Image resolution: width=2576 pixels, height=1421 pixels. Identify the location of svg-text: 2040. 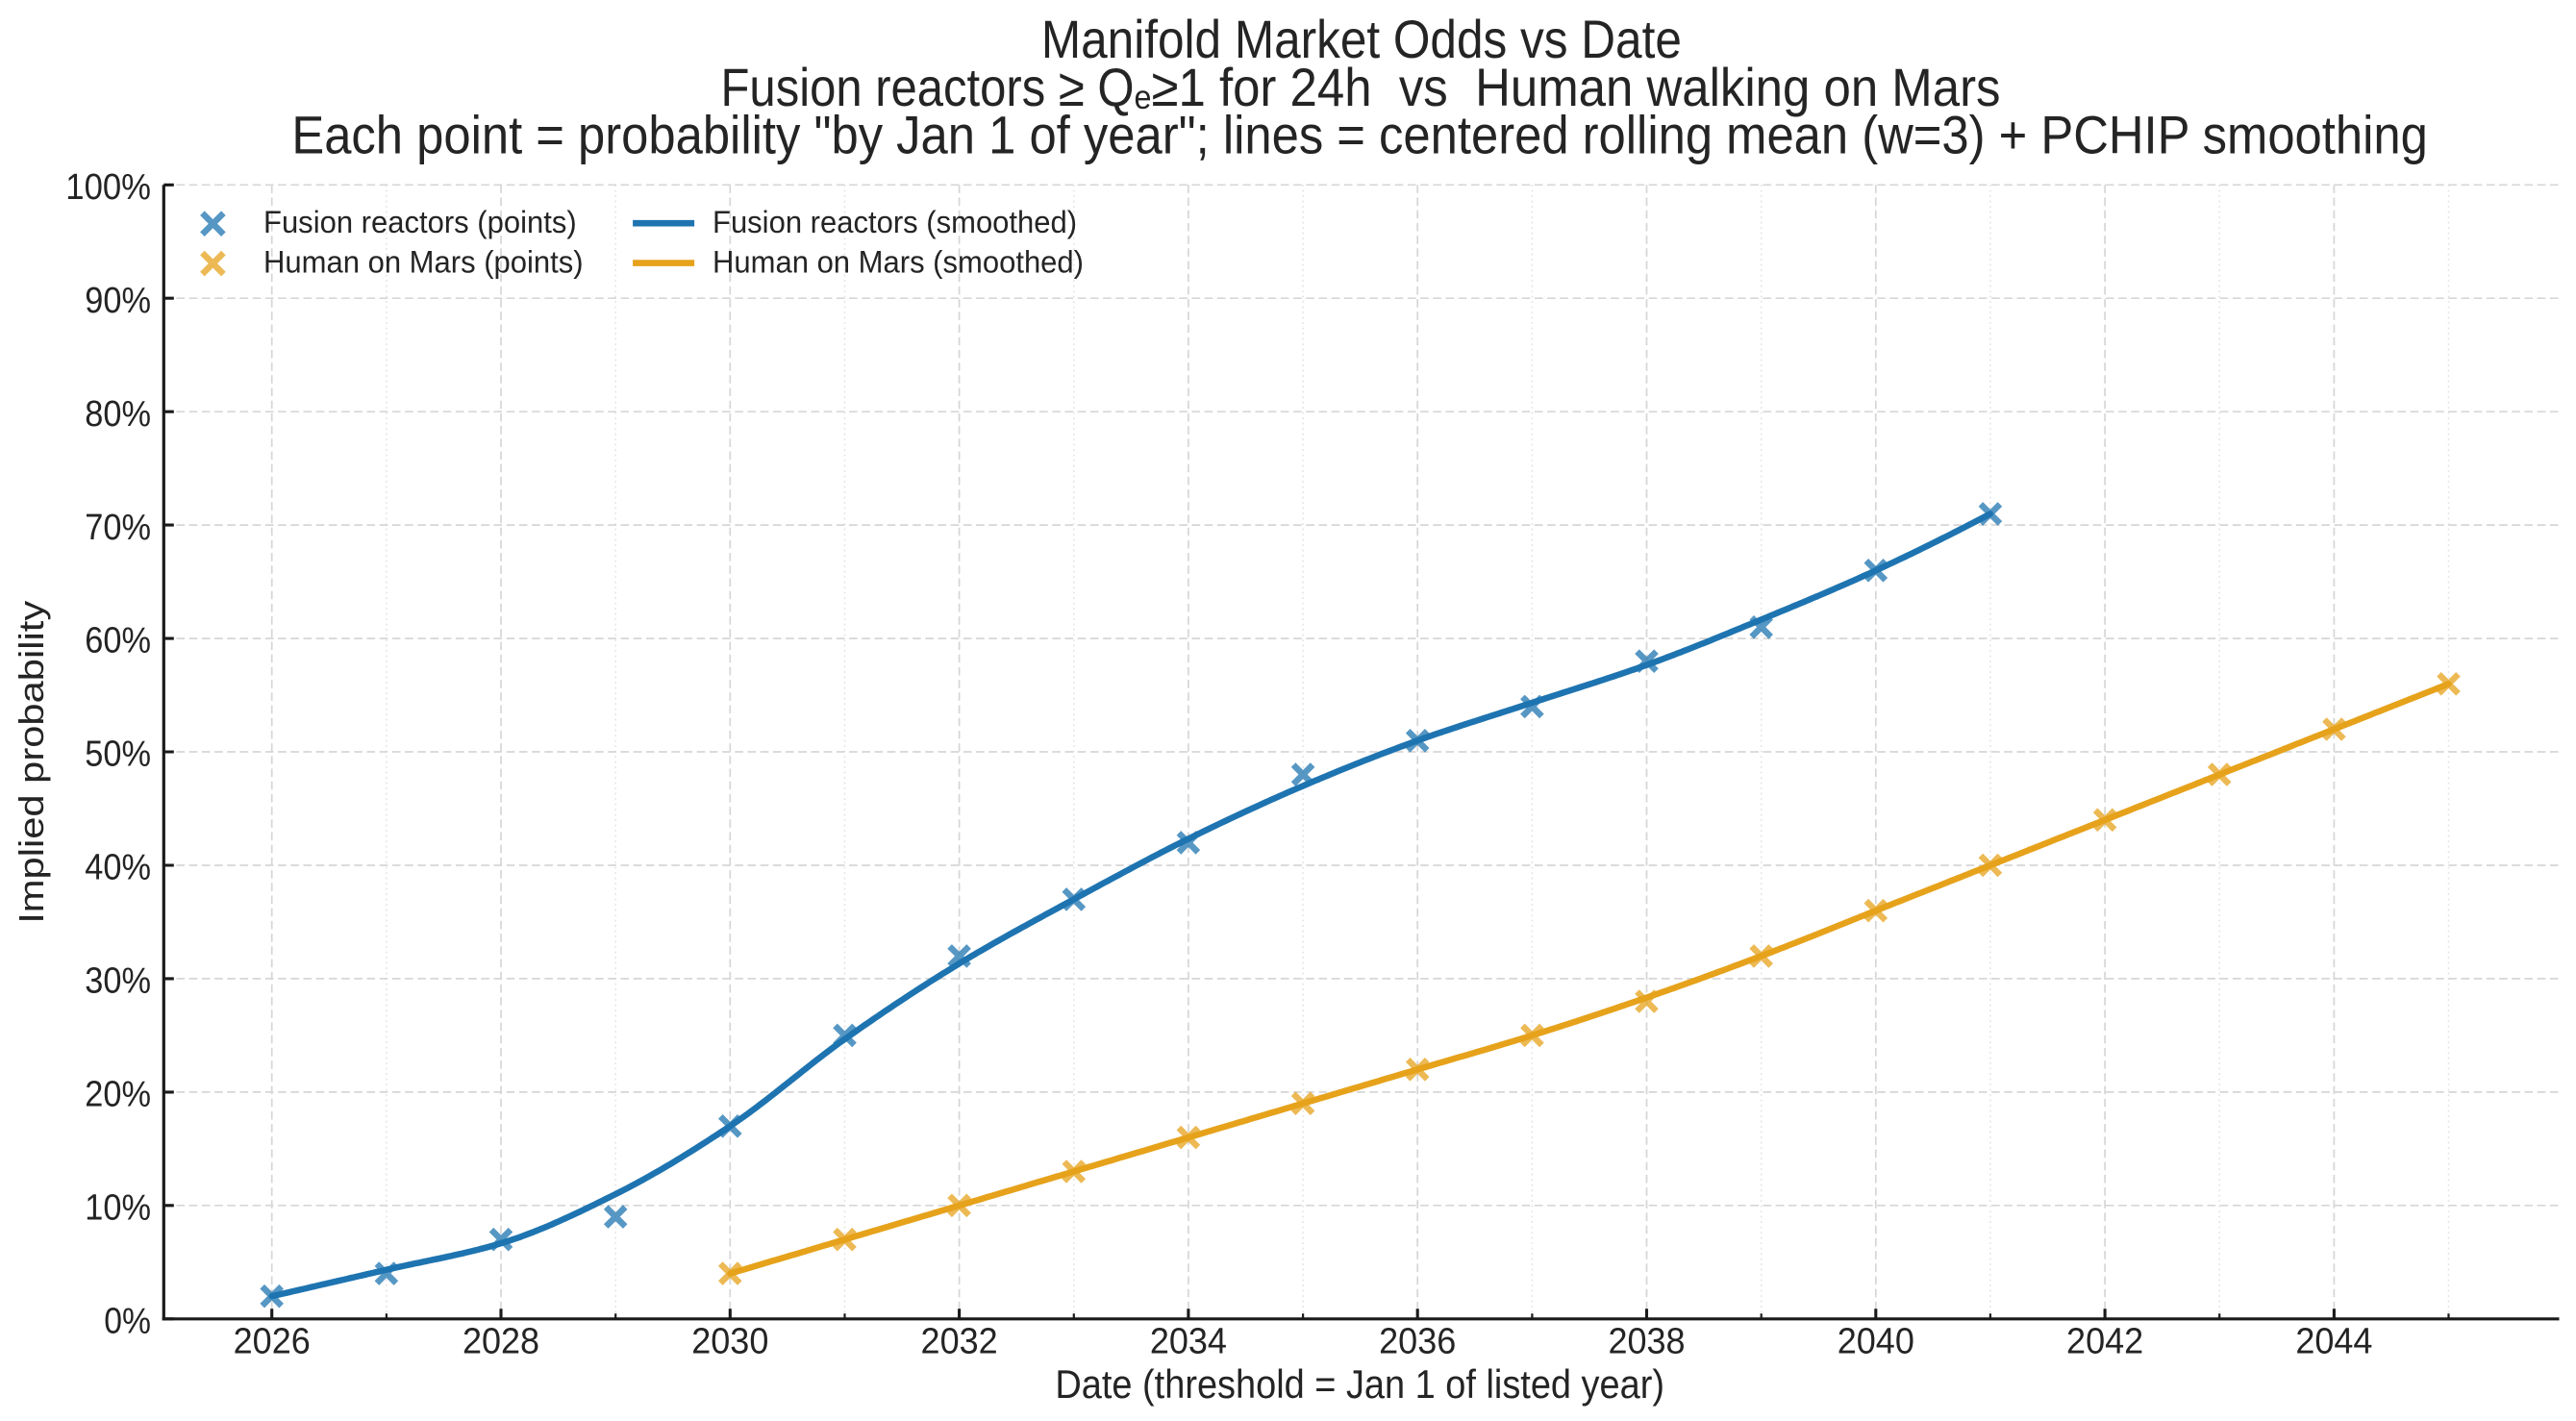
(1876, 1340).